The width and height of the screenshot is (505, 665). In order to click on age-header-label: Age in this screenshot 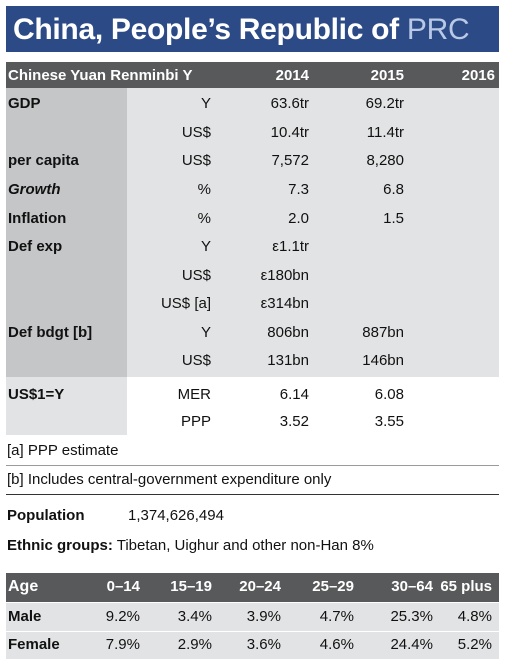, I will do `click(23, 586)`.